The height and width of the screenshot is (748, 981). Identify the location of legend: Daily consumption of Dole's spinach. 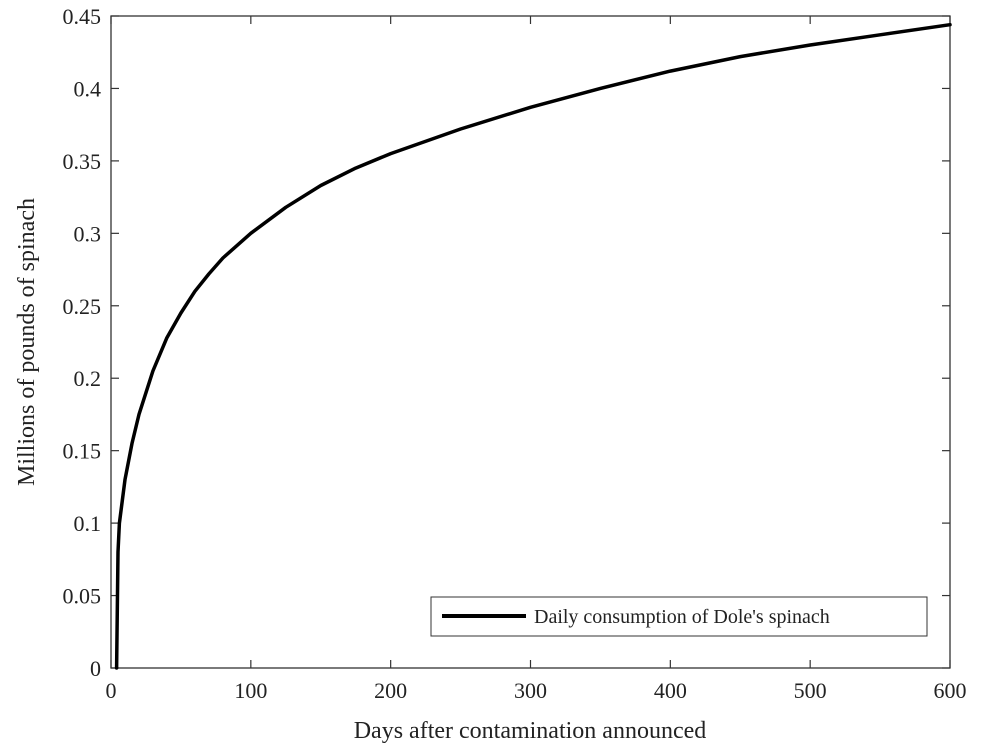
(679, 616).